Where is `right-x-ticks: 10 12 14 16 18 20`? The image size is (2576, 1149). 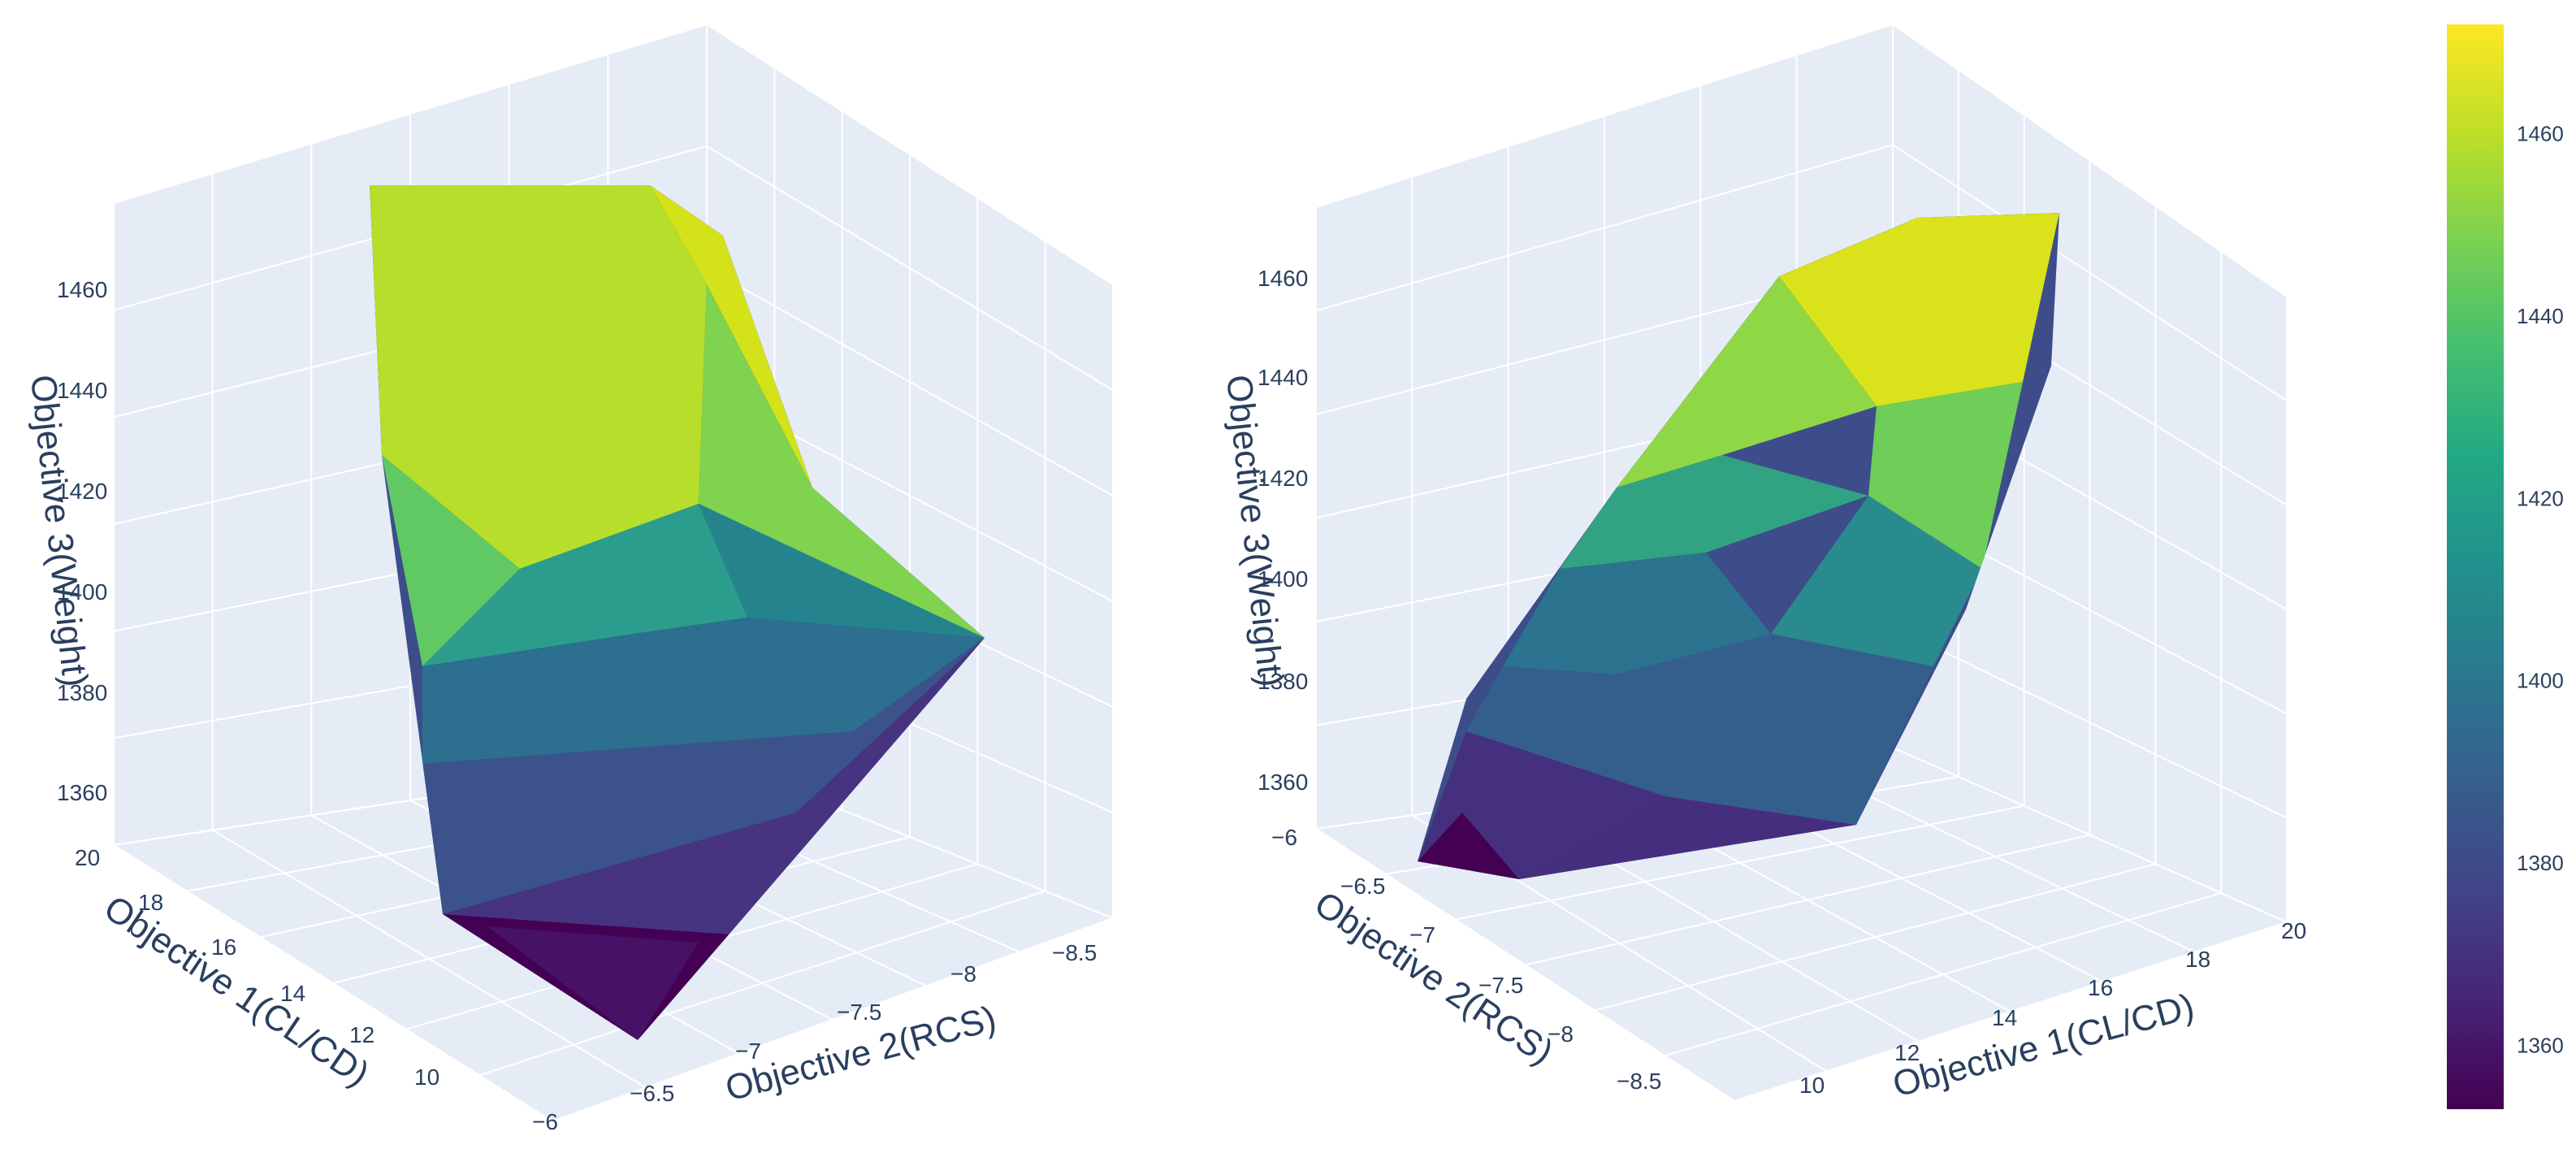
right-x-ticks: 10 12 14 16 18 20 is located at coordinates (2052, 1008).